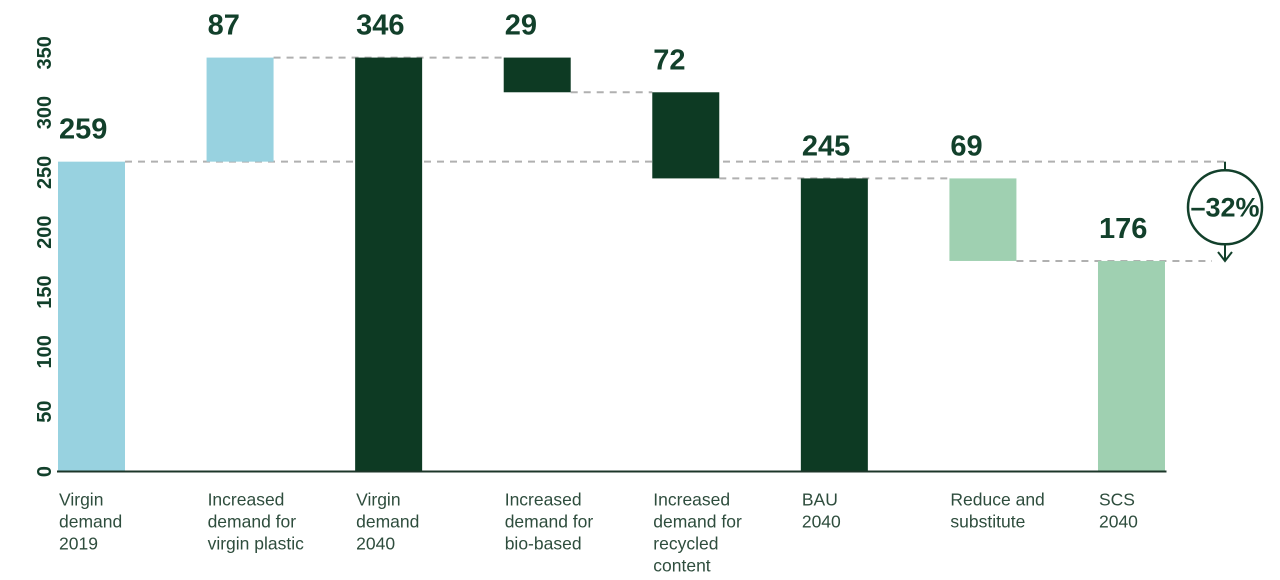  I want to click on category-label-line: Reduce and, so click(997, 500).